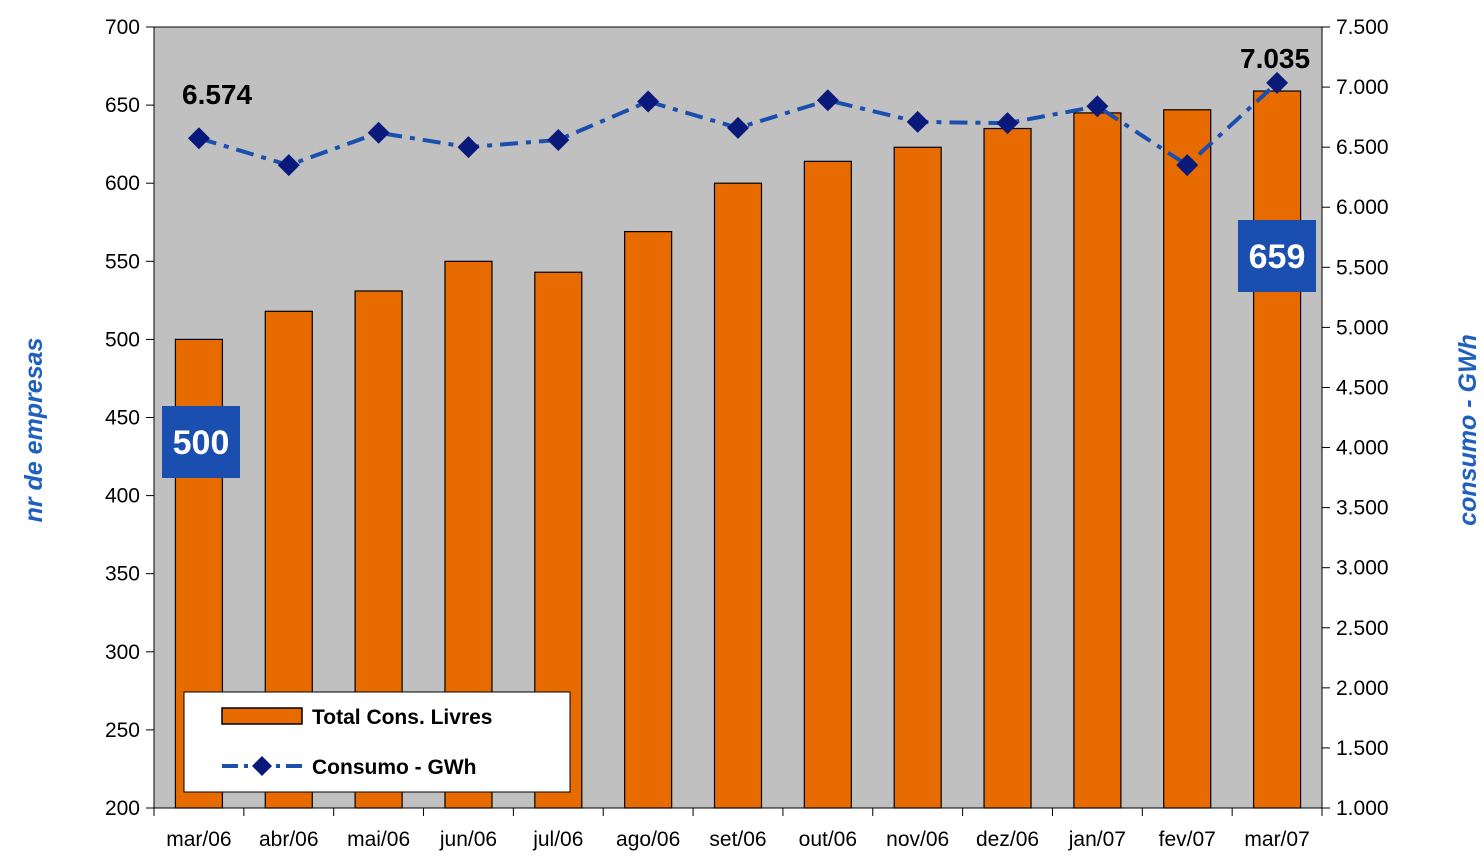 The width and height of the screenshot is (1484, 862). Describe the element at coordinates (828, 839) in the screenshot. I see `x-tick-label: out/06` at that location.